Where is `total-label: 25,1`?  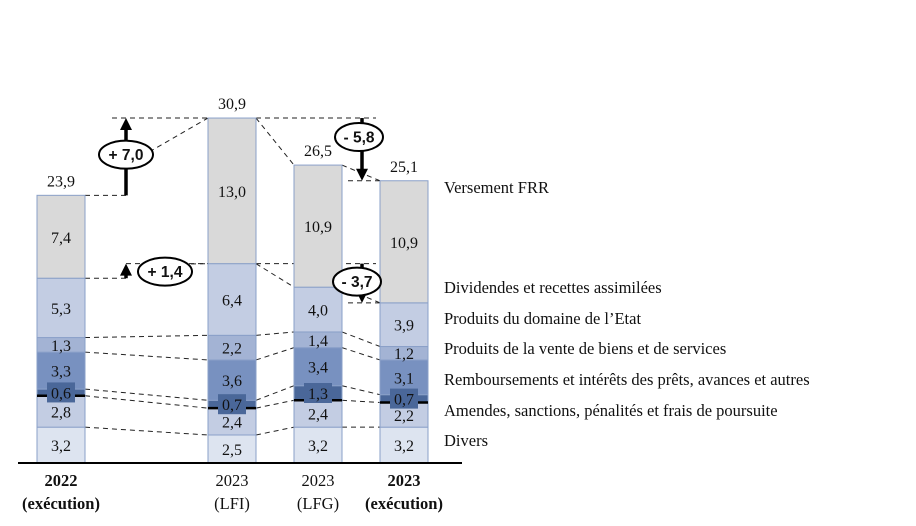
total-label: 25,1 is located at coordinates (404, 167).